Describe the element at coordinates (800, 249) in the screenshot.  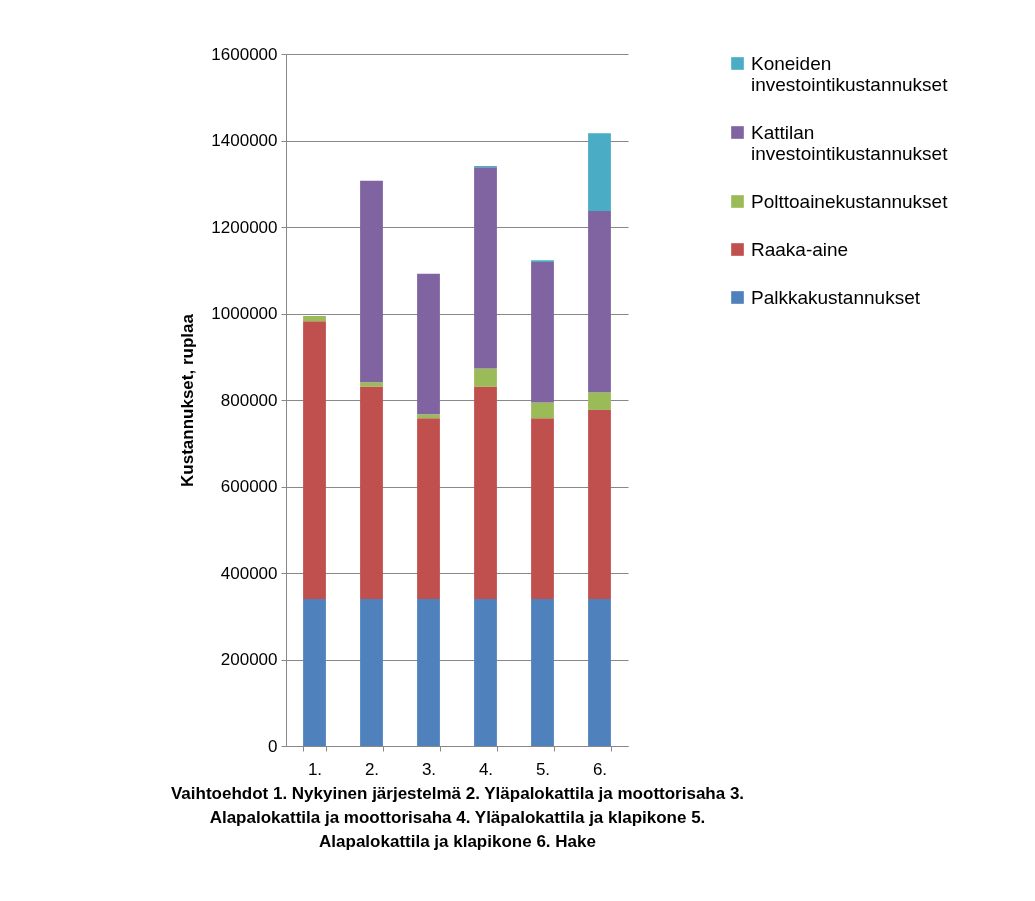
I see `legend-label: Raaka-aine` at that location.